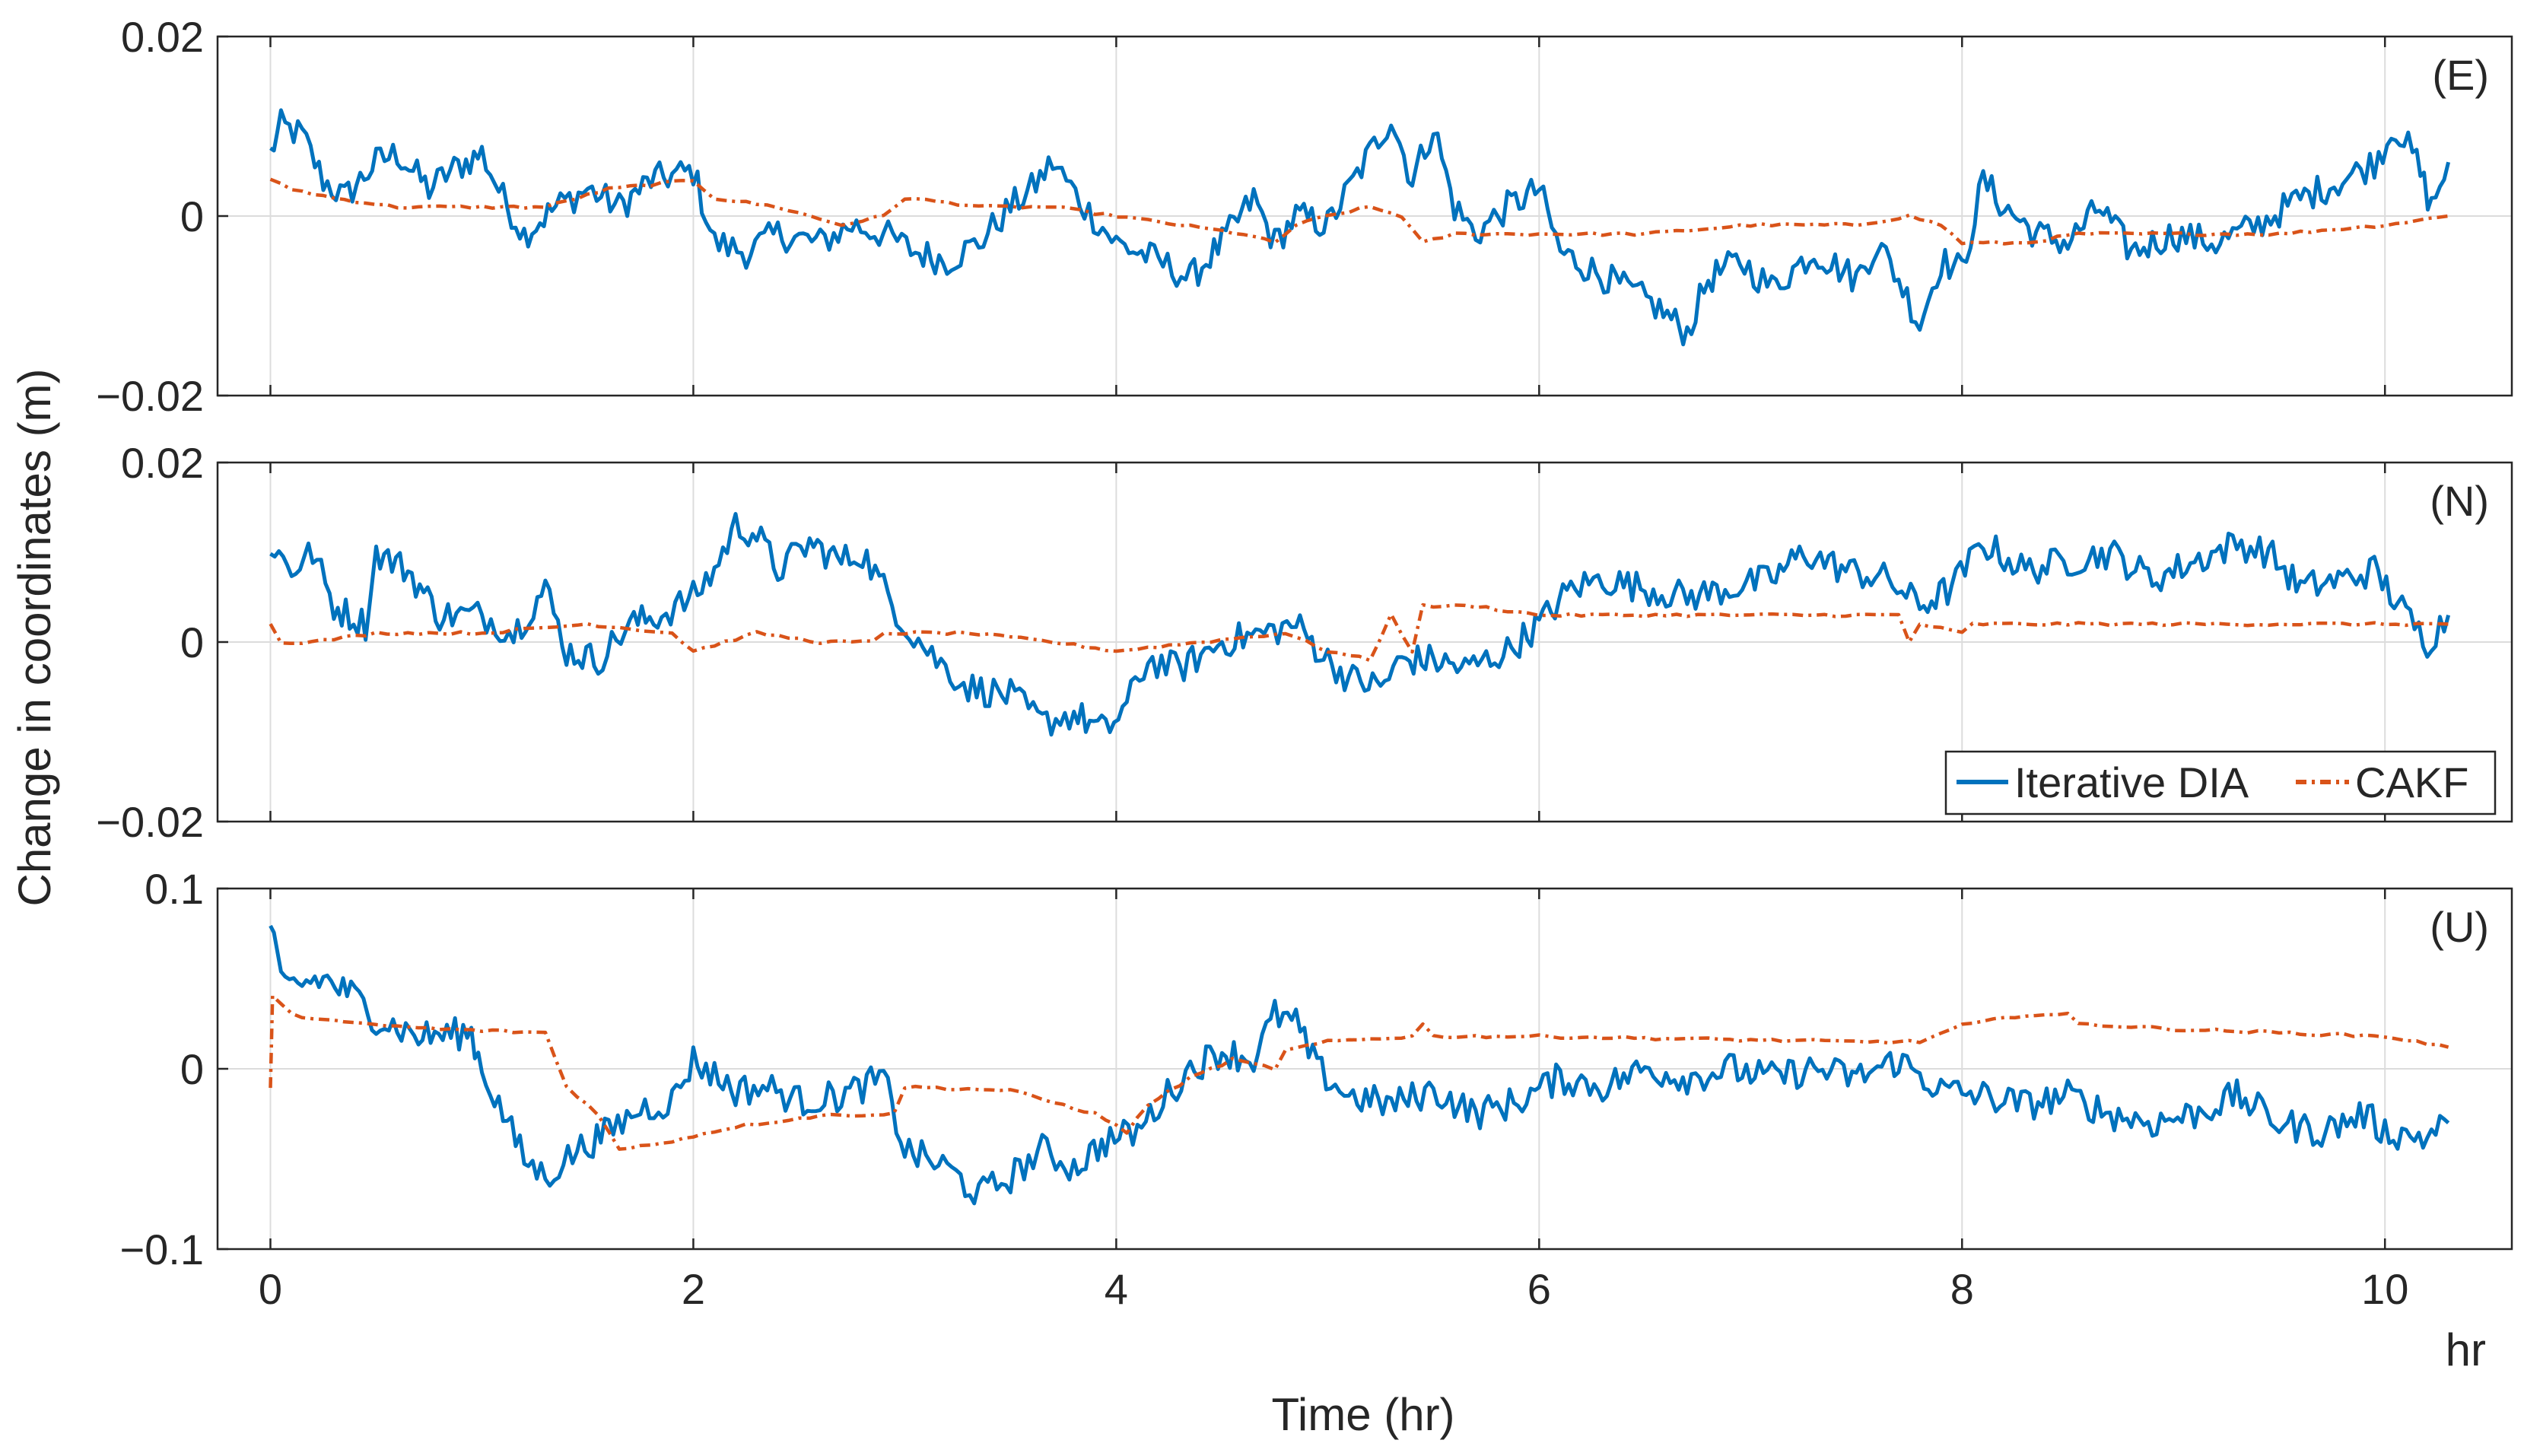 Image resolution: width=2524 pixels, height=1456 pixels. What do you see at coordinates (34, 637) in the screenshot?
I see `y-axis-label: Change in coordinates (m)` at bounding box center [34, 637].